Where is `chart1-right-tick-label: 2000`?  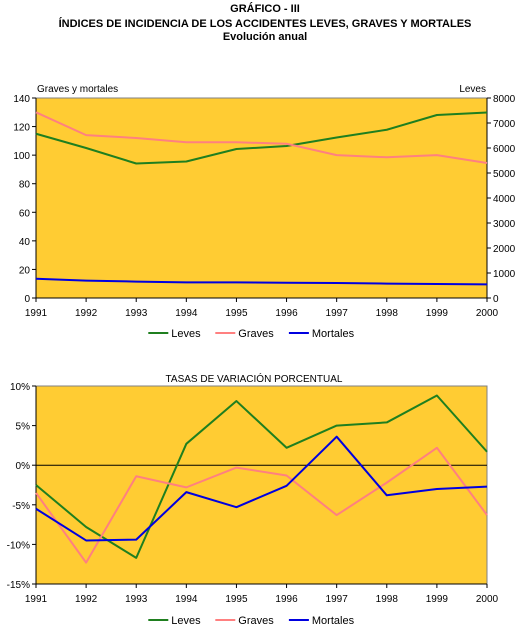 chart1-right-tick-label: 2000 is located at coordinates (504, 249).